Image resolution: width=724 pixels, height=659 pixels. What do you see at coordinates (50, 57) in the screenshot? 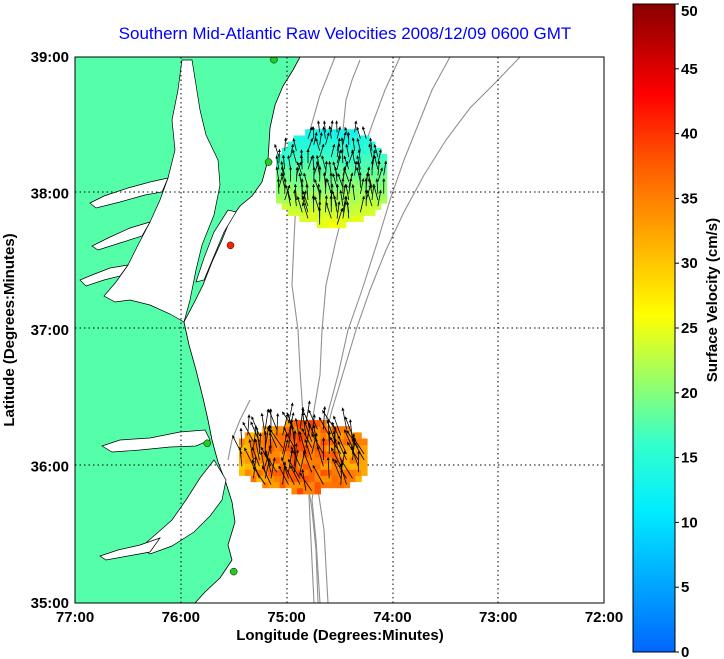
I see `y-tick-label: 39:00` at bounding box center [50, 57].